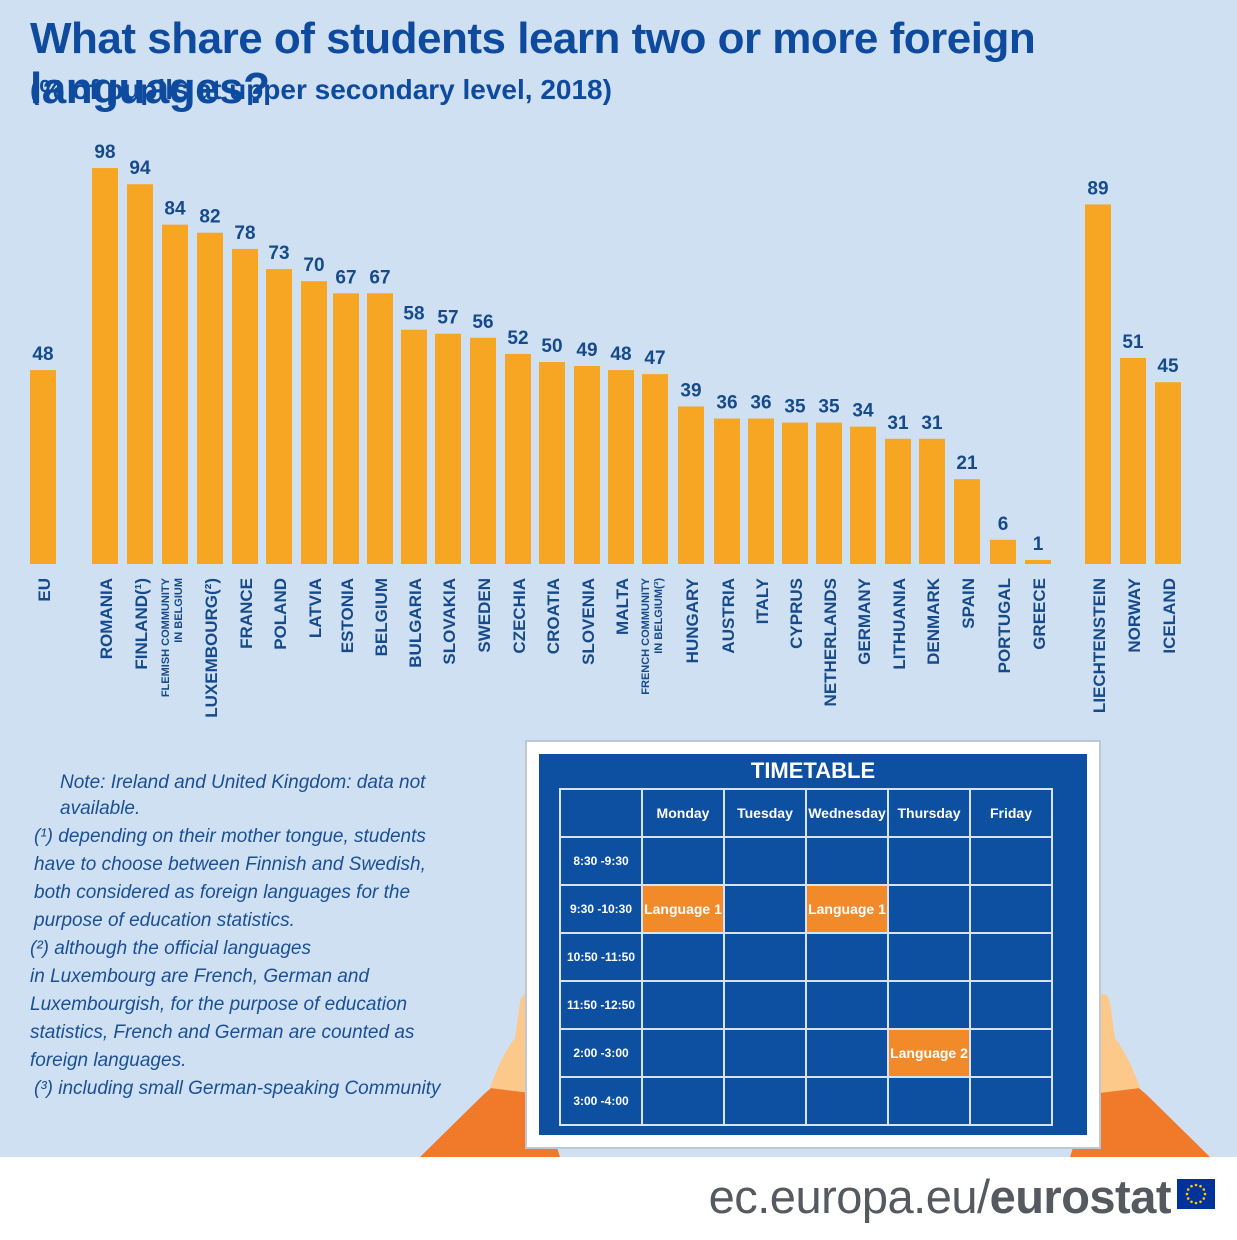  Describe the element at coordinates (601, 1101) in the screenshot. I see `time-slot-label: 3:00 -4:00` at that location.